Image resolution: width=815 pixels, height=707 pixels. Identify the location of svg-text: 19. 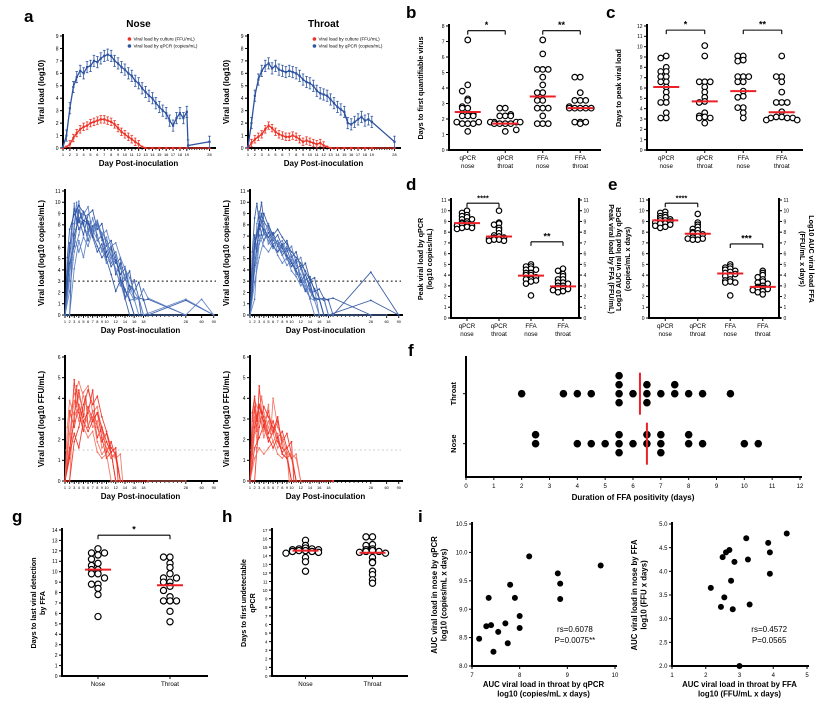
(187, 154).